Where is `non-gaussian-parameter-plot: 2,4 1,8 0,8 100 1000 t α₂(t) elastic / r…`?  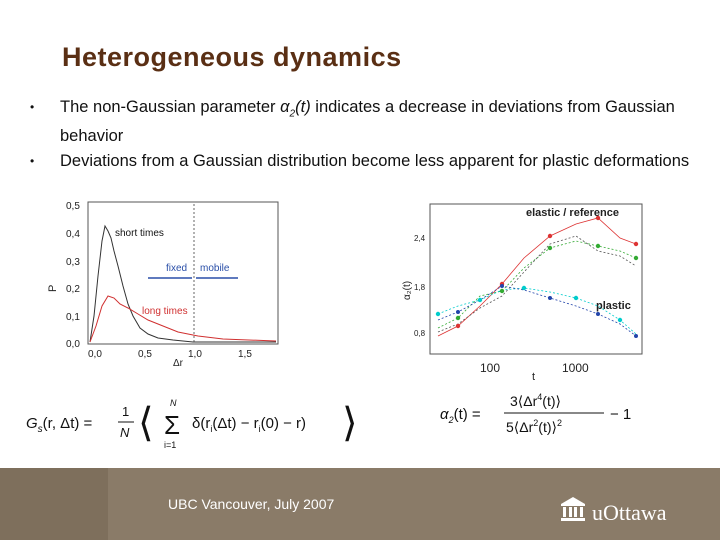 non-gaussian-parameter-plot: 2,4 1,8 0,8 100 1000 t α₂(t) elastic / r… is located at coordinates (522, 293).